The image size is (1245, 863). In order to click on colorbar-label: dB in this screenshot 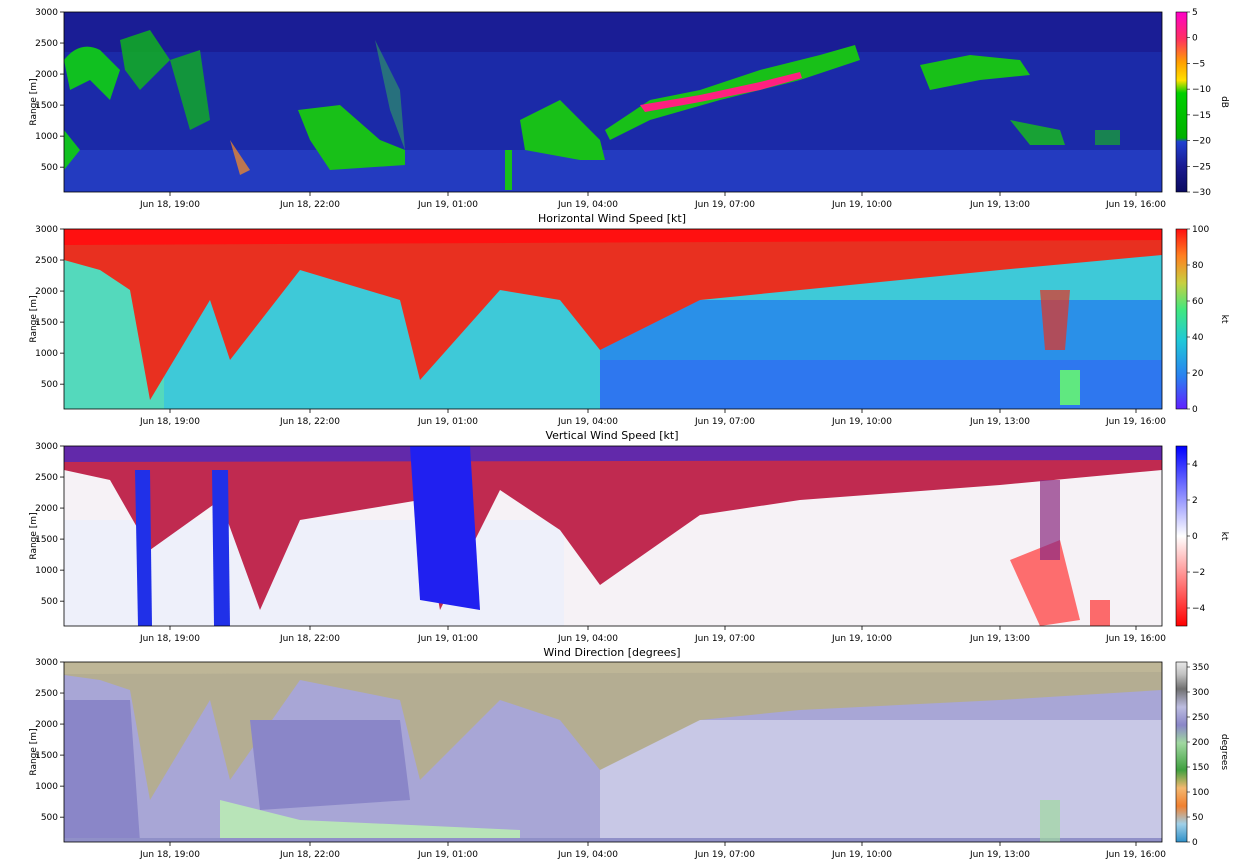, I will do `click(1224, 102)`.